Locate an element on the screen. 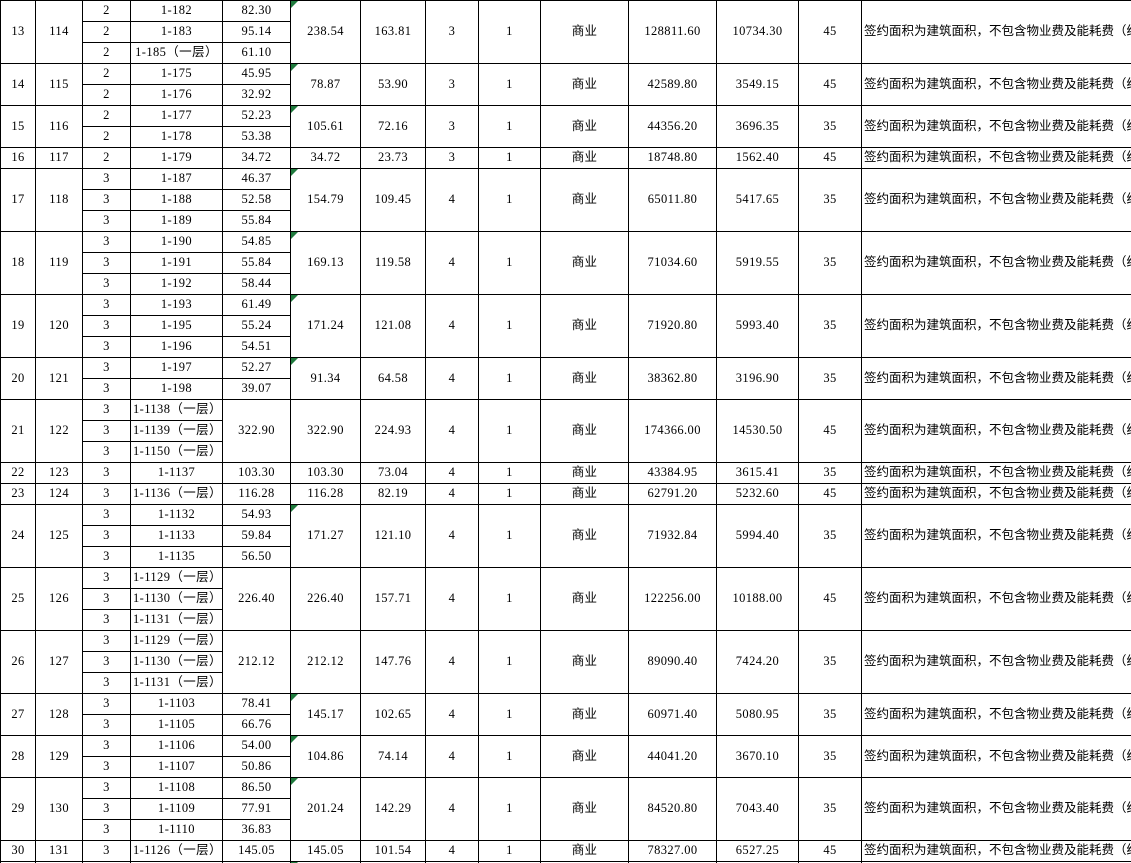 The image size is (1131, 863). cell-unit-number: 1-1135 is located at coordinates (176, 557).